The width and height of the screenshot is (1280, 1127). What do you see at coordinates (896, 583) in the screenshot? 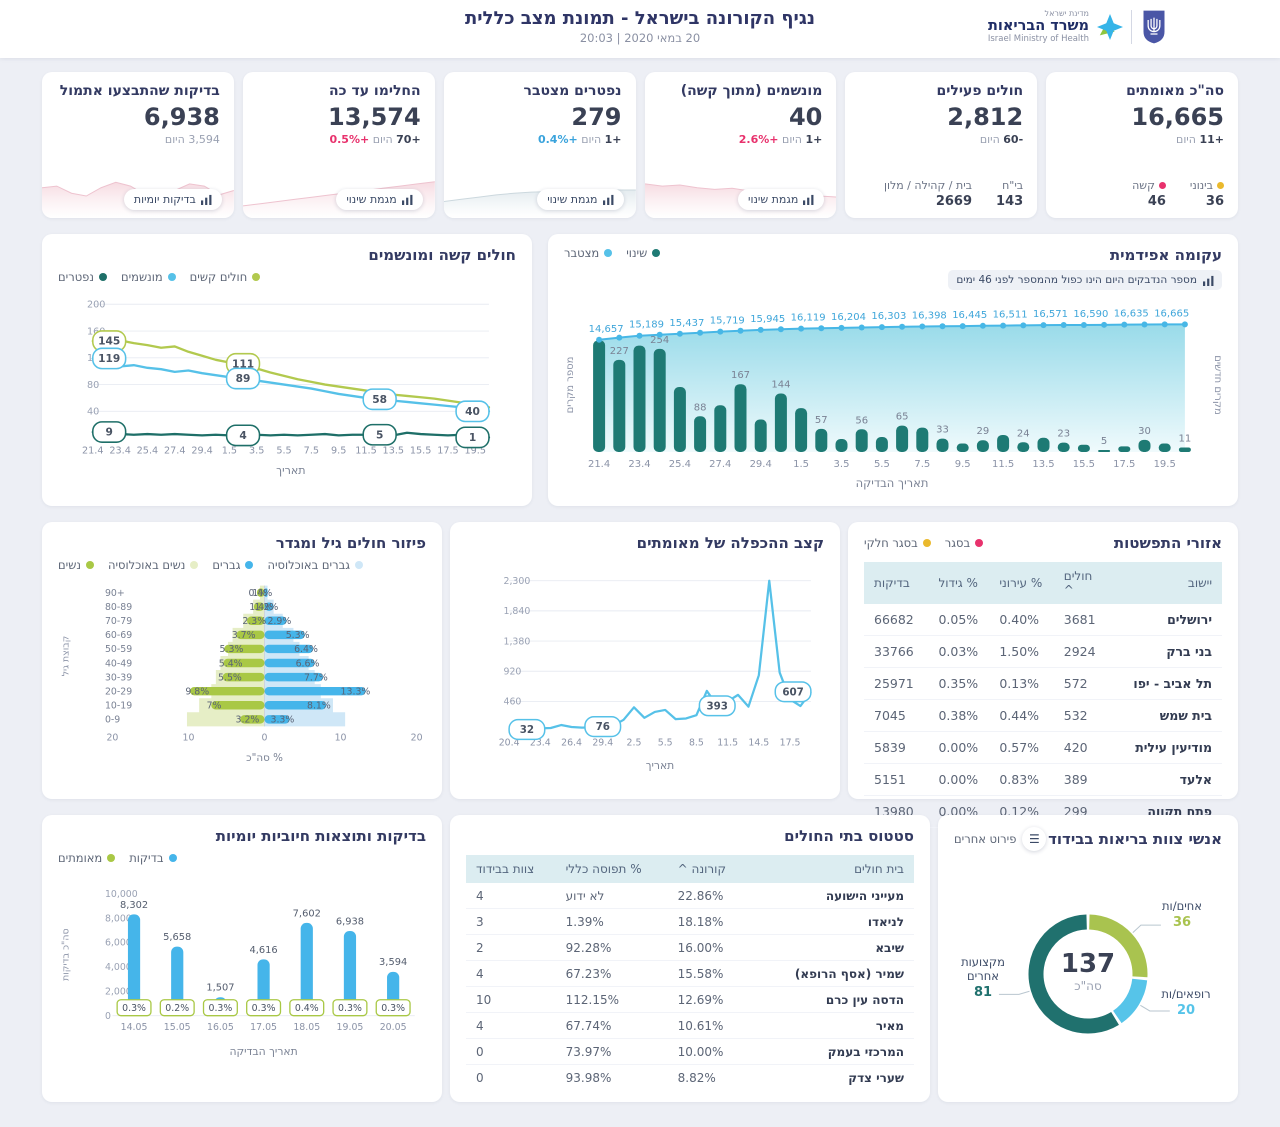
I see `column-header: בדיקות` at bounding box center [896, 583].